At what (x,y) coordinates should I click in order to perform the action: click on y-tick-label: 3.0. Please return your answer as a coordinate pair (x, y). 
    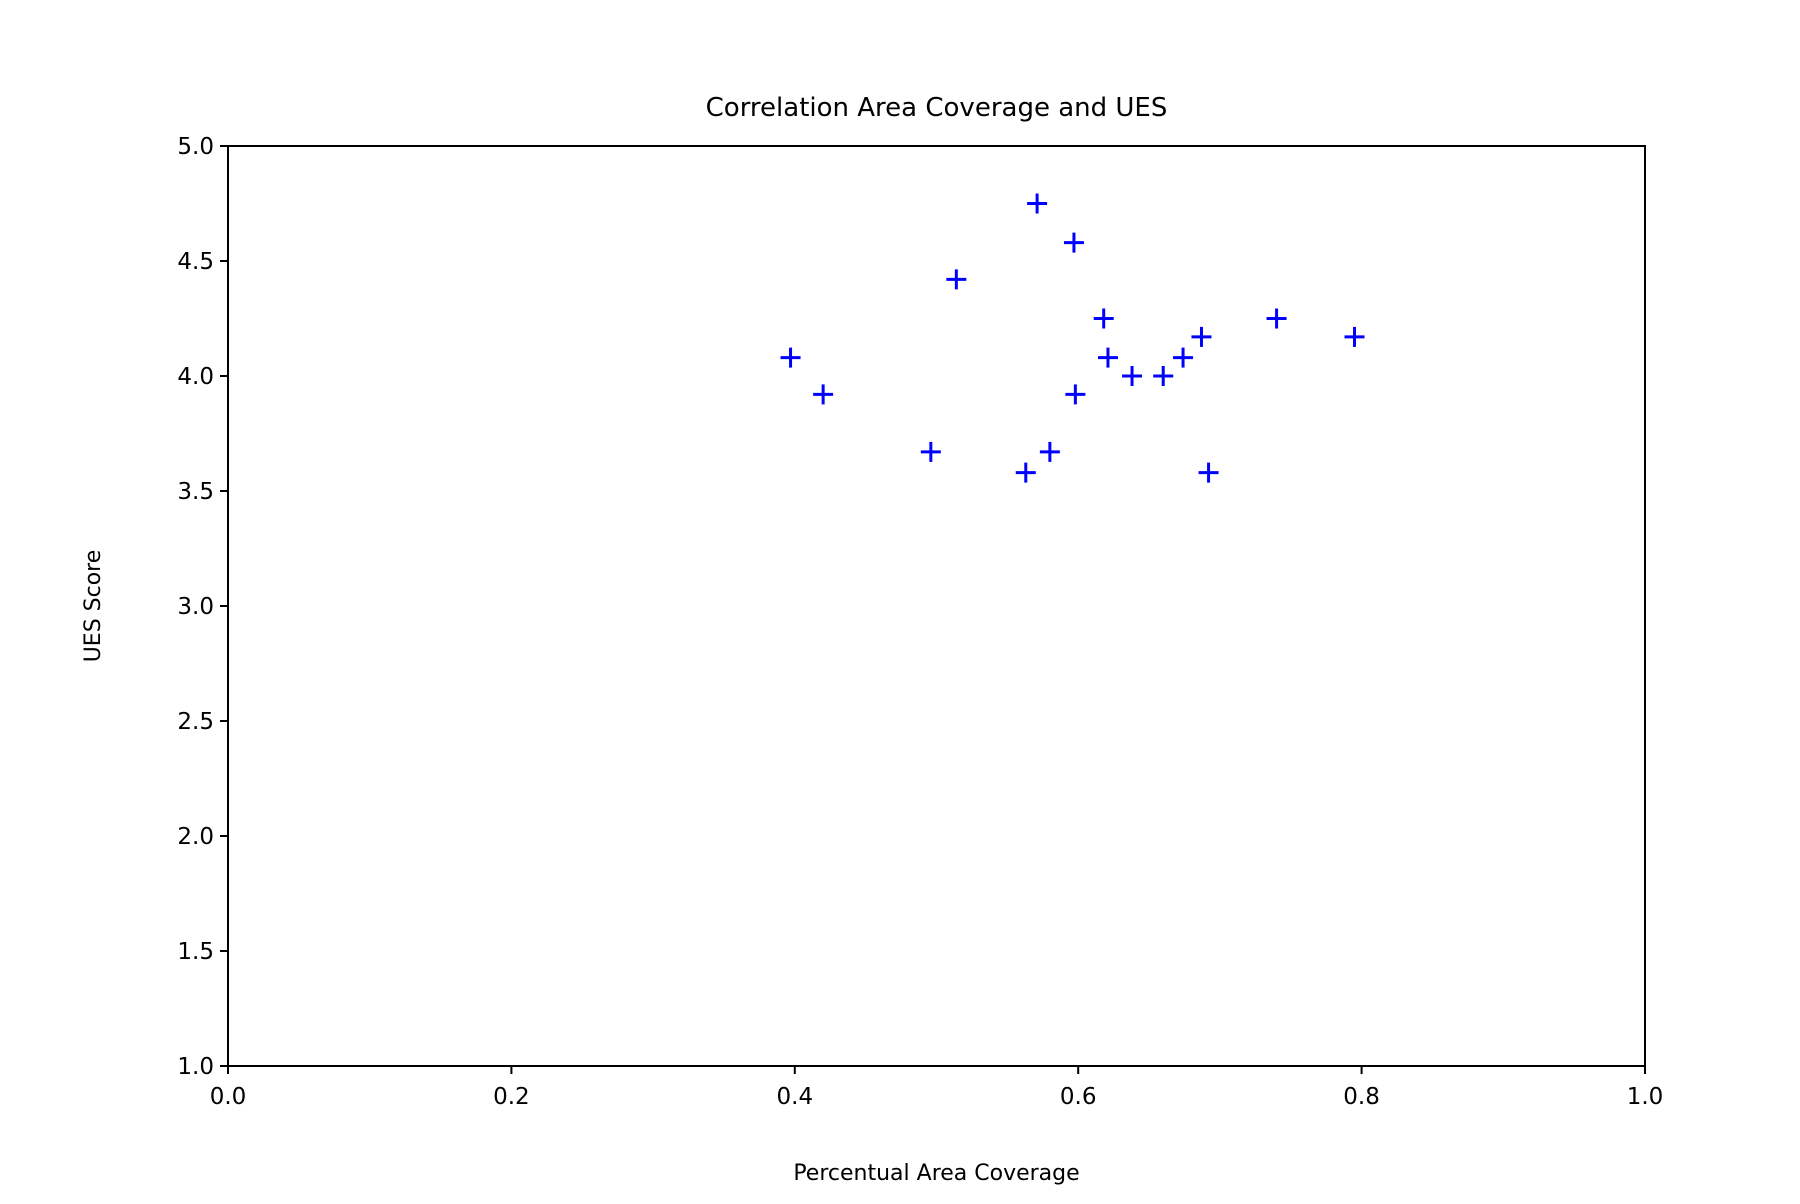
    Looking at the image, I should click on (195, 607).